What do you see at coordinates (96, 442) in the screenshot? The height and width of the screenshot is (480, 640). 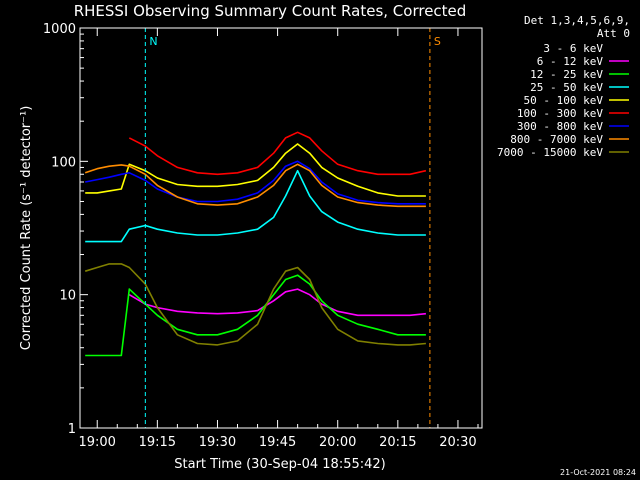 I see `x-tick-label: 19:00` at bounding box center [96, 442].